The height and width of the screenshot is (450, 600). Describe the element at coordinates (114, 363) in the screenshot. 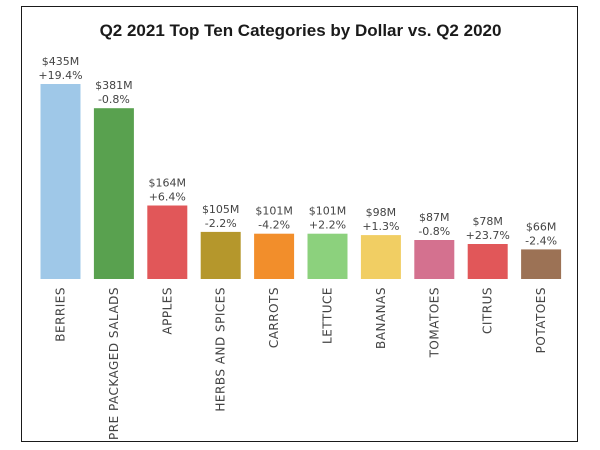

I see `category-label: PRE PACKAGED SALADS` at that location.